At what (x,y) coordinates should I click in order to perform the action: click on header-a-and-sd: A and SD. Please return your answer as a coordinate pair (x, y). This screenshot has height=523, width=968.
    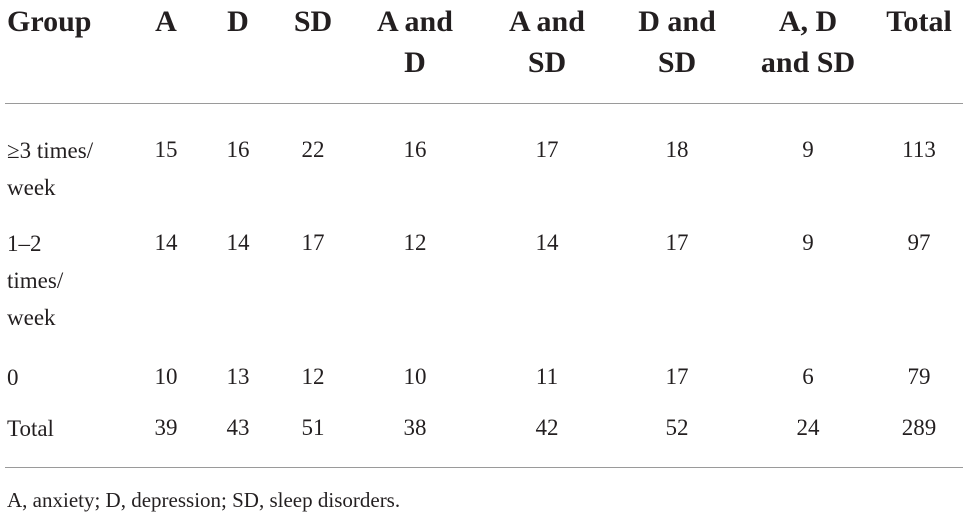
    Looking at the image, I should click on (547, 42).